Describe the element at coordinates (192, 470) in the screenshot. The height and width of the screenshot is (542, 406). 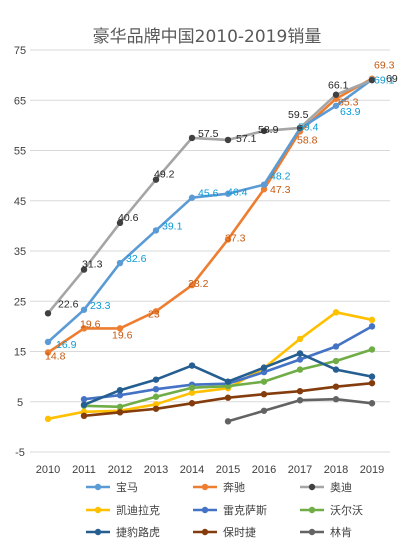
I see `x-tick-label: 2014` at that location.